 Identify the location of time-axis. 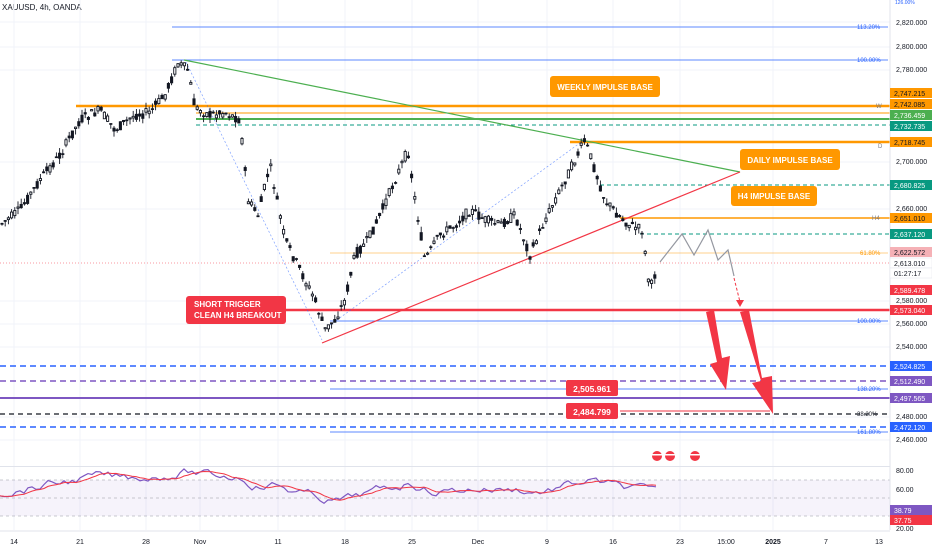
(445, 540).